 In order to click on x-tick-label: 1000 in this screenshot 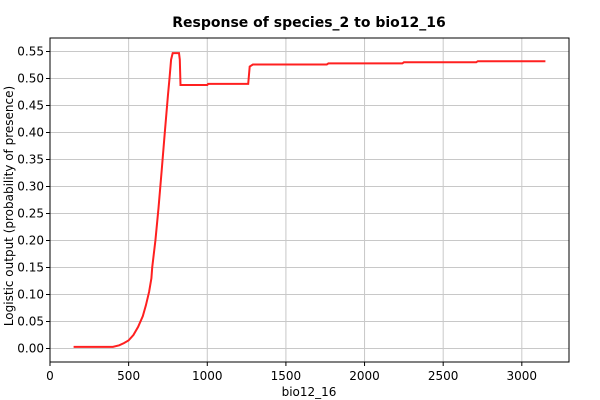, I will do `click(207, 376)`.